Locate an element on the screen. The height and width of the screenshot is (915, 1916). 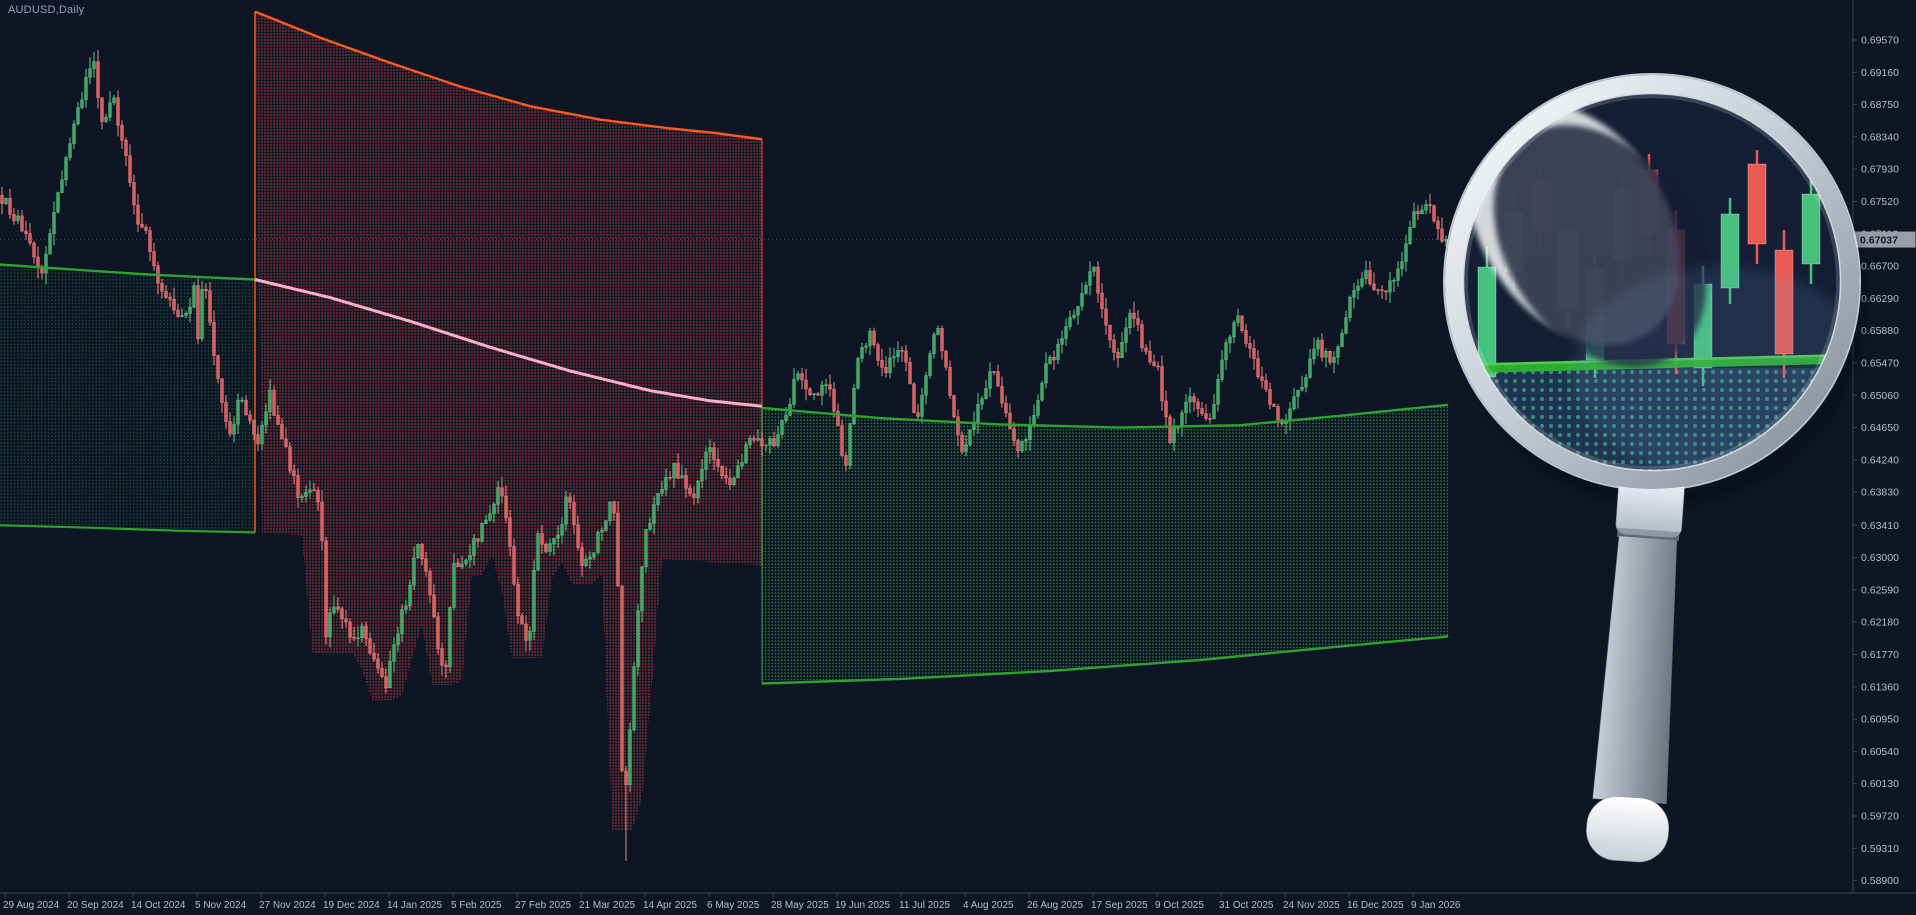
left-band-lower-line is located at coordinates (128, 529).